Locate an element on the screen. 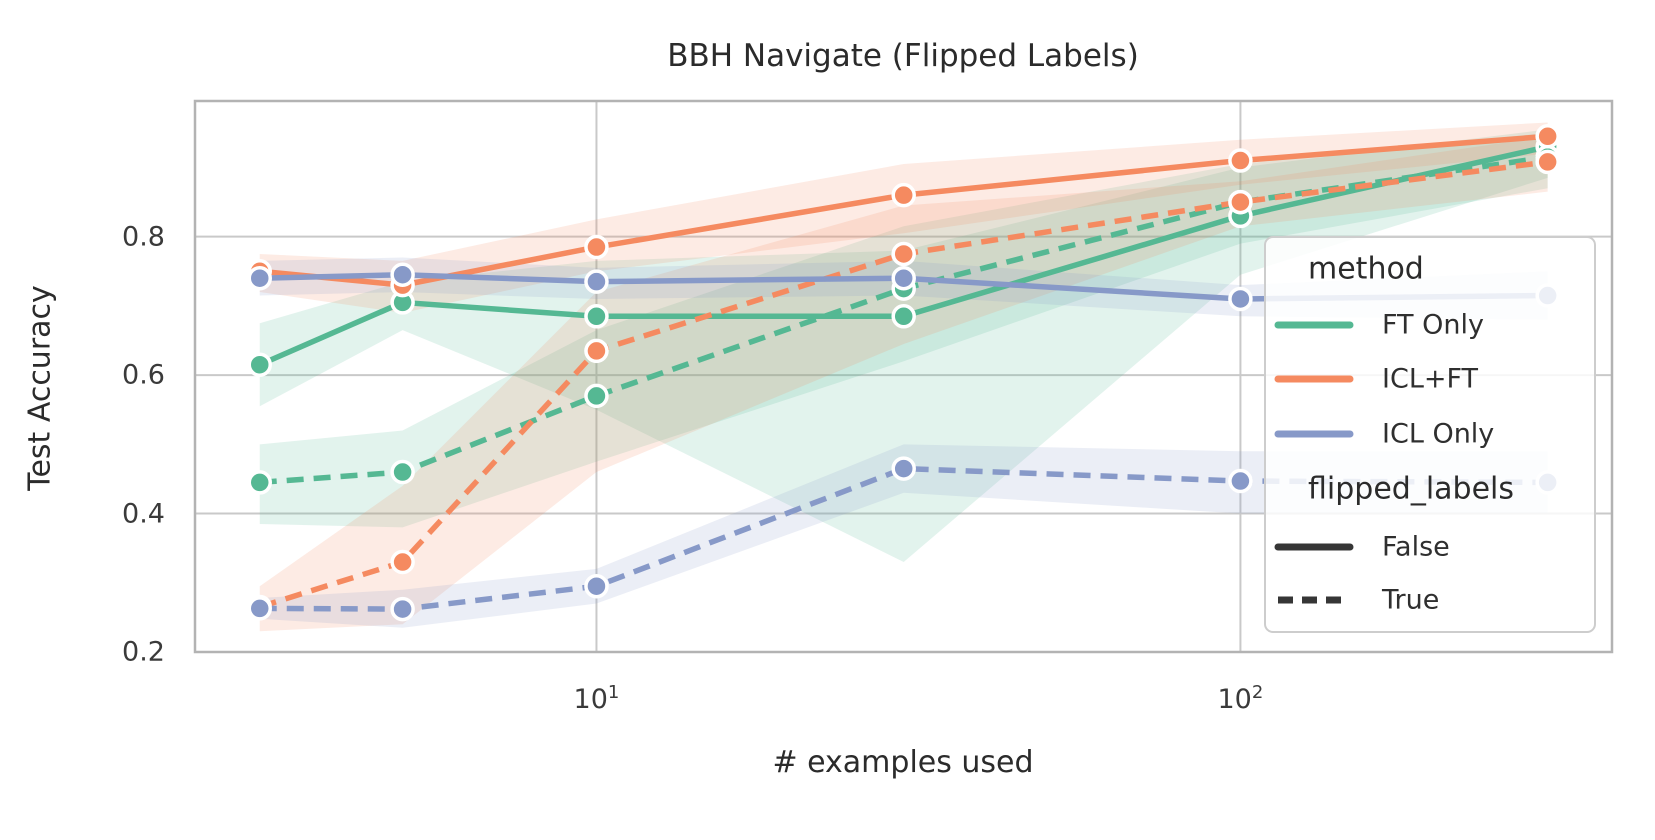 The width and height of the screenshot is (1655, 840). legend-item-false-swatch-icon is located at coordinates (1314, 547).